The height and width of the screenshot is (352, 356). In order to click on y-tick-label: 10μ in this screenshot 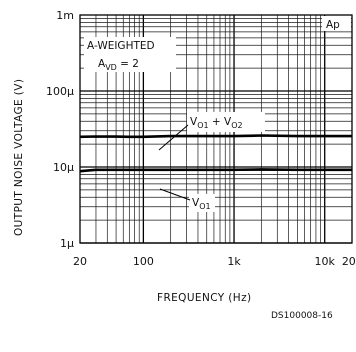, I will do `click(63, 167)`.